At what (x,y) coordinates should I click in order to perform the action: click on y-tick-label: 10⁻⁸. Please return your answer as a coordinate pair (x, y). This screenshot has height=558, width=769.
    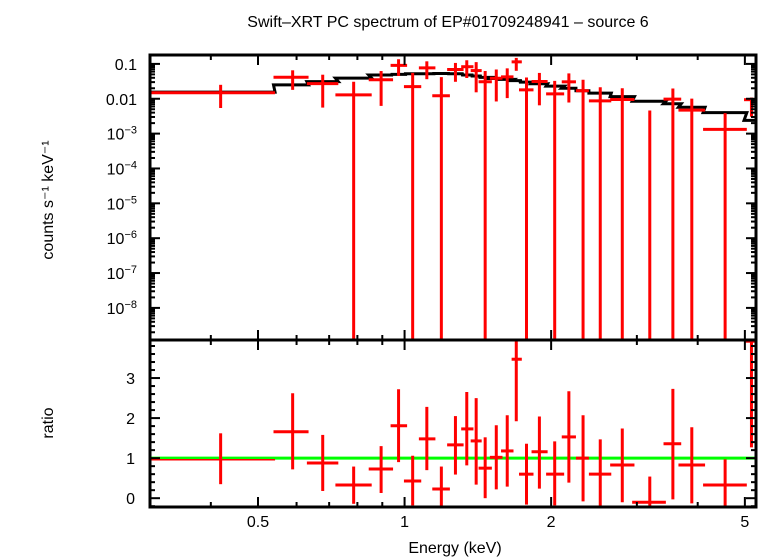
    Looking at the image, I should click on (122, 308).